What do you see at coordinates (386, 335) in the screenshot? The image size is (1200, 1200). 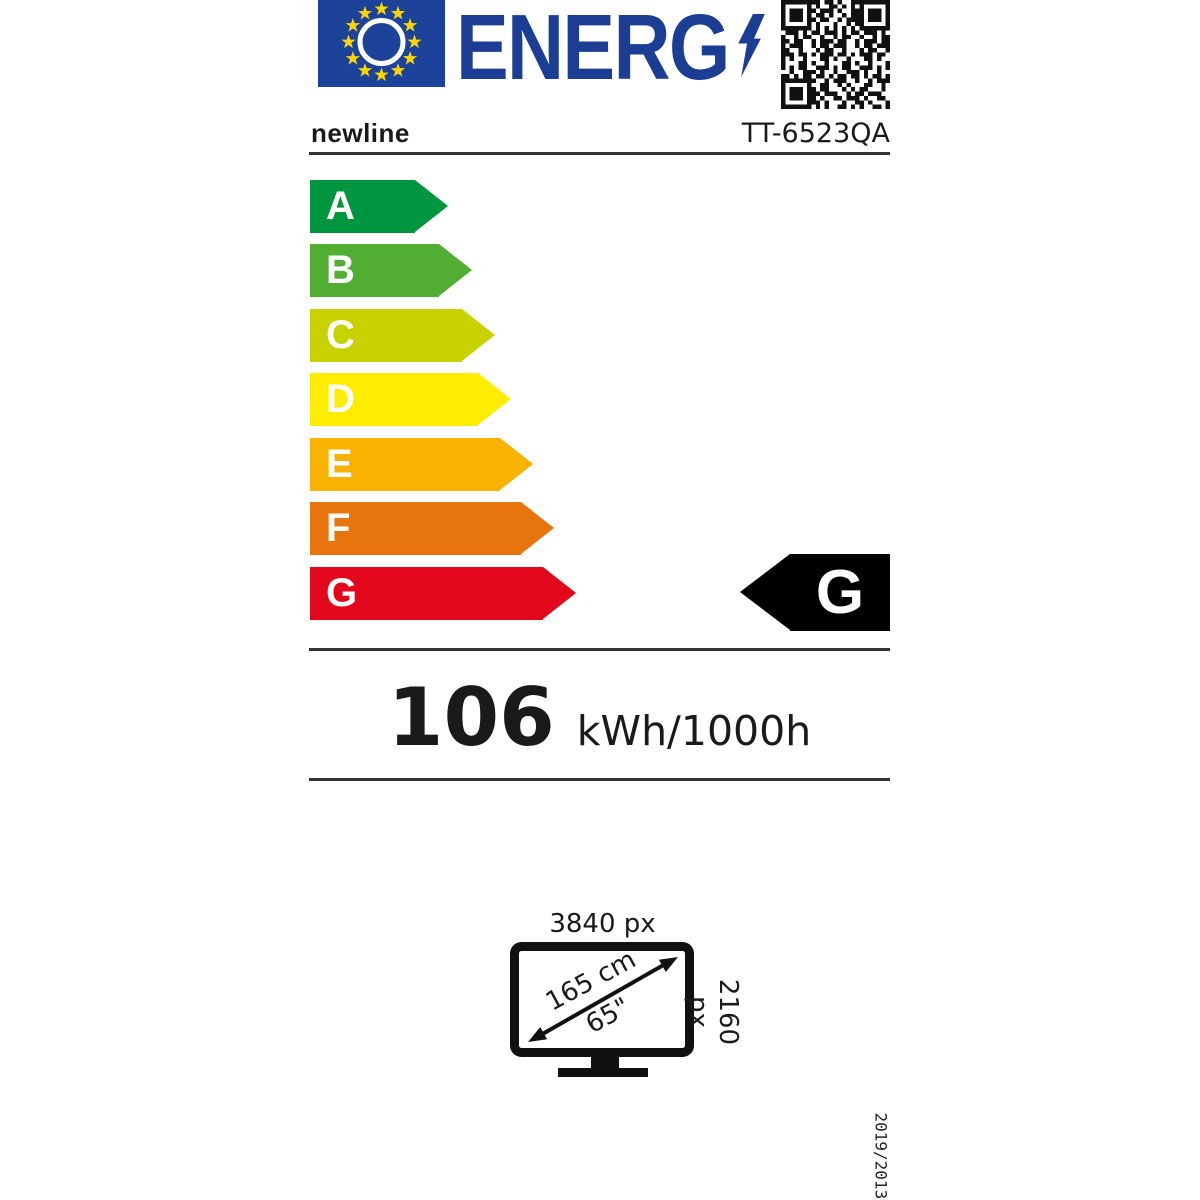 I see `class-arrow-c-body: C` at bounding box center [386, 335].